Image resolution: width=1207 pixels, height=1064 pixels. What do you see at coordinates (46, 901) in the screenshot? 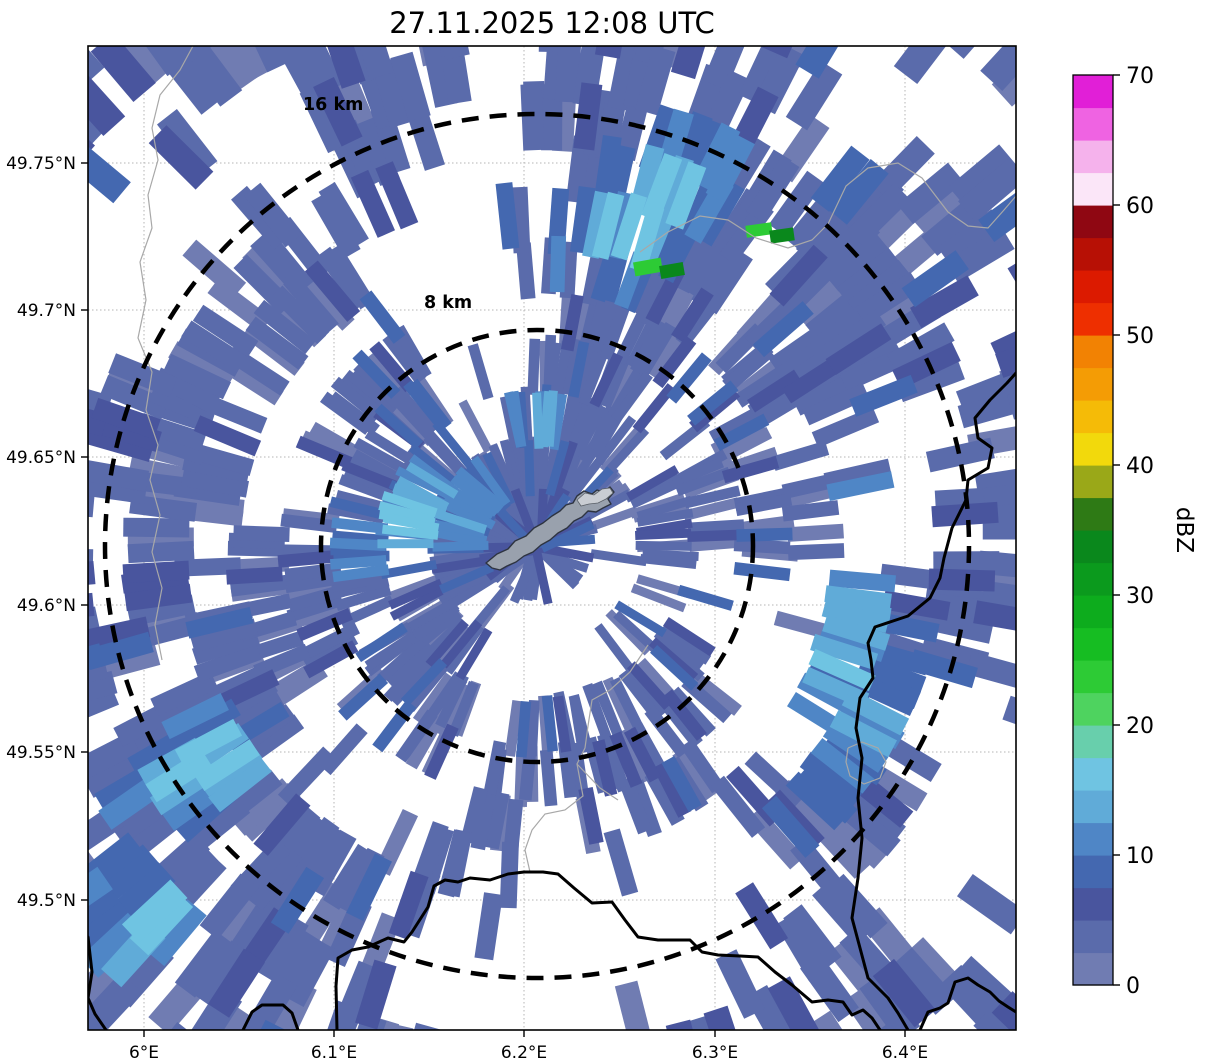
I see `y-tick-label: 49.5°N` at bounding box center [46, 901].